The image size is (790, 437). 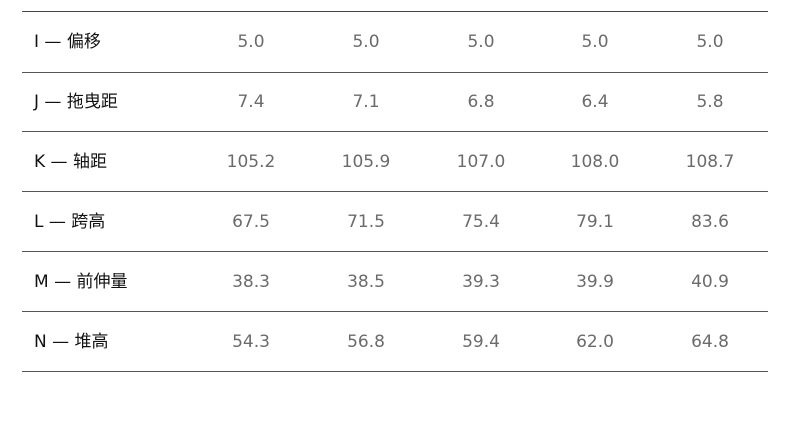 I want to click on row-label: N — 堆高, so click(x=71, y=342).